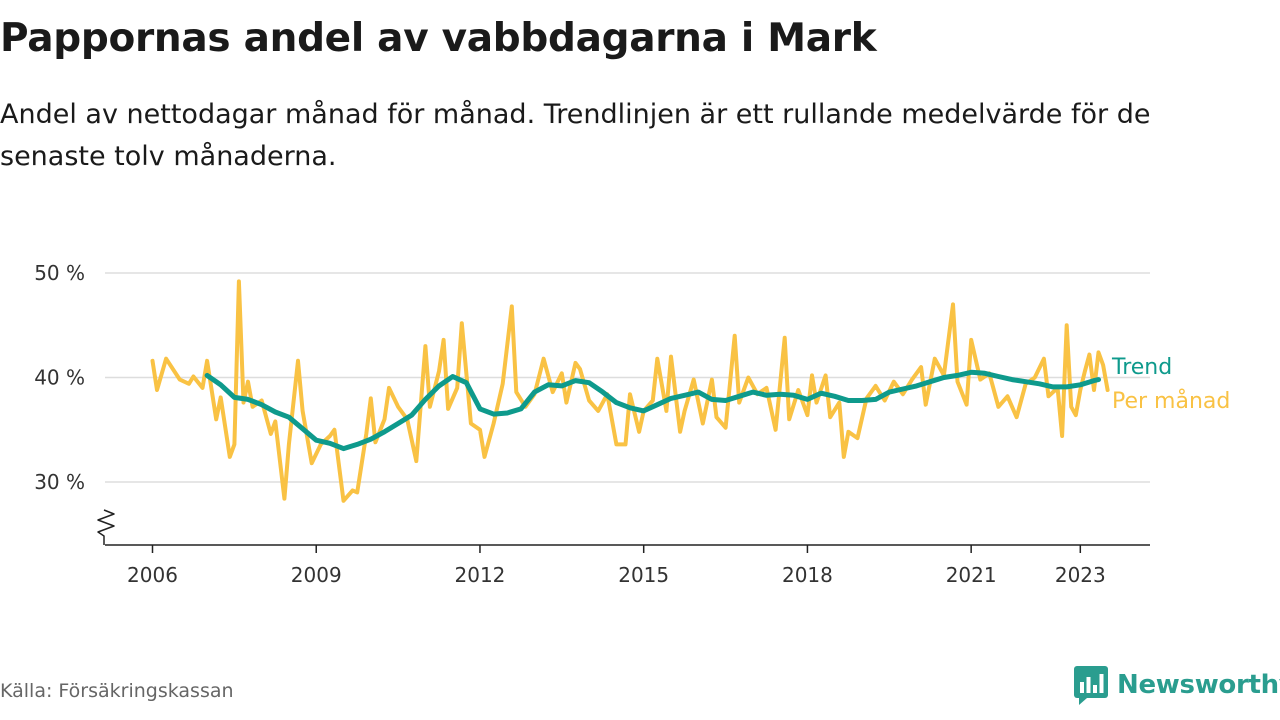  Describe the element at coordinates (807, 575) in the screenshot. I see `x-tick-label: 2018` at that location.